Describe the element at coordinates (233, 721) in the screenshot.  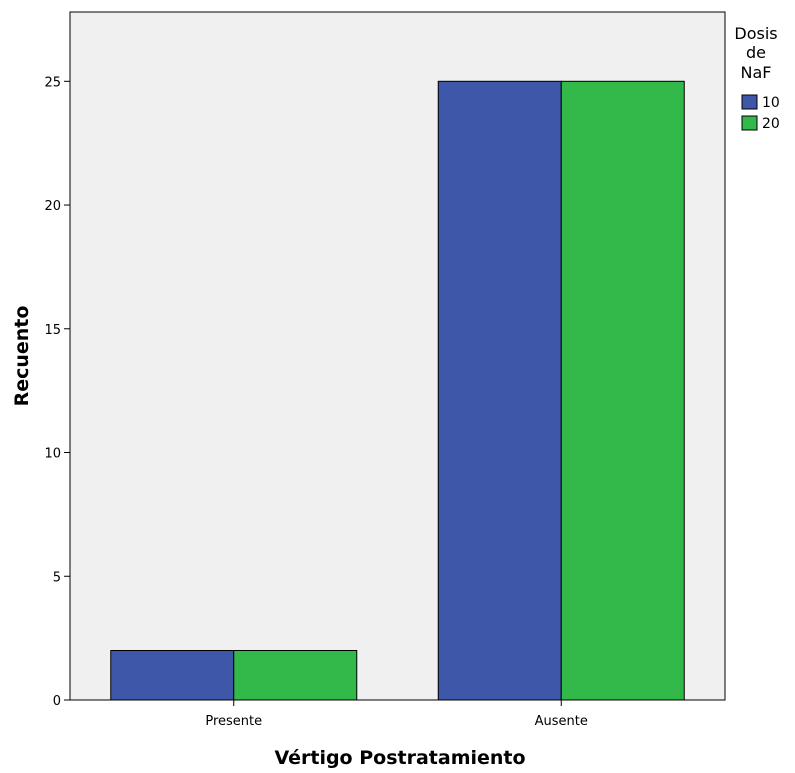
I see `x-tick-label: Presente` at that location.